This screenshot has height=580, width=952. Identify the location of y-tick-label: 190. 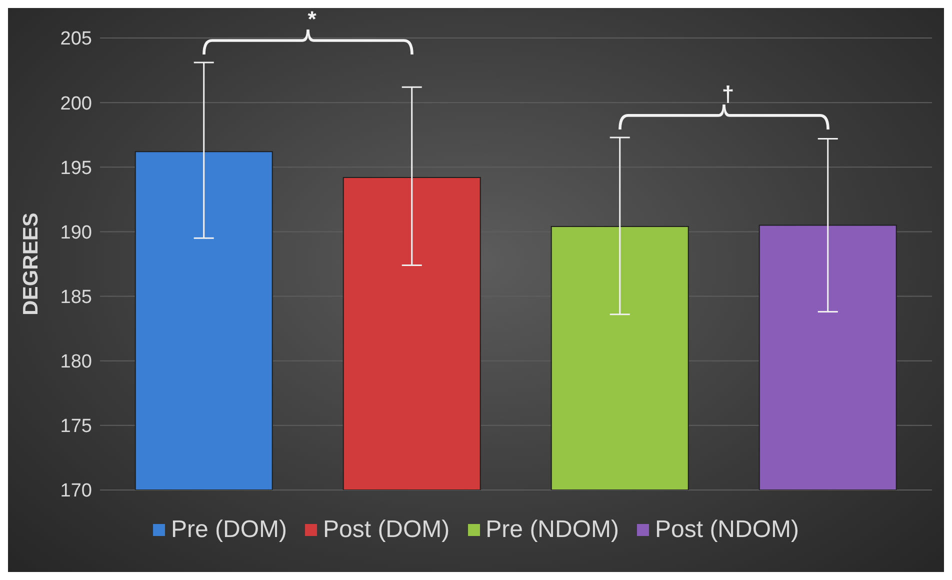
(76, 233).